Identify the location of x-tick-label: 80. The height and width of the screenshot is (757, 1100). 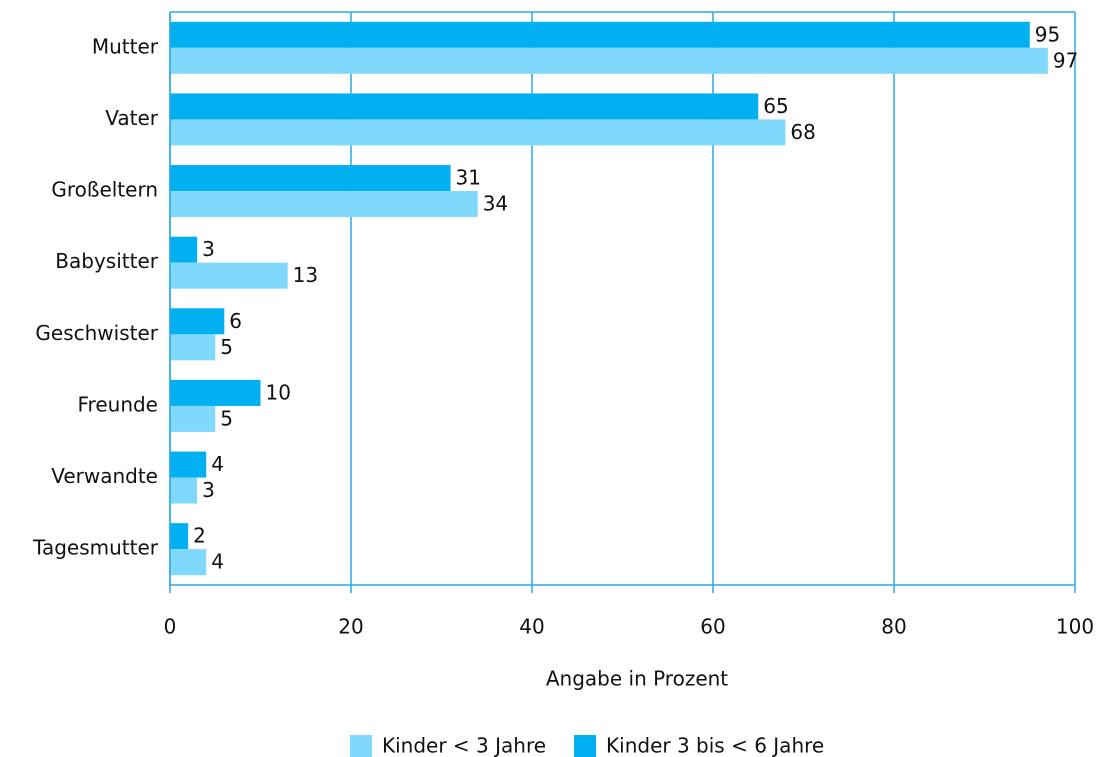
(893, 627).